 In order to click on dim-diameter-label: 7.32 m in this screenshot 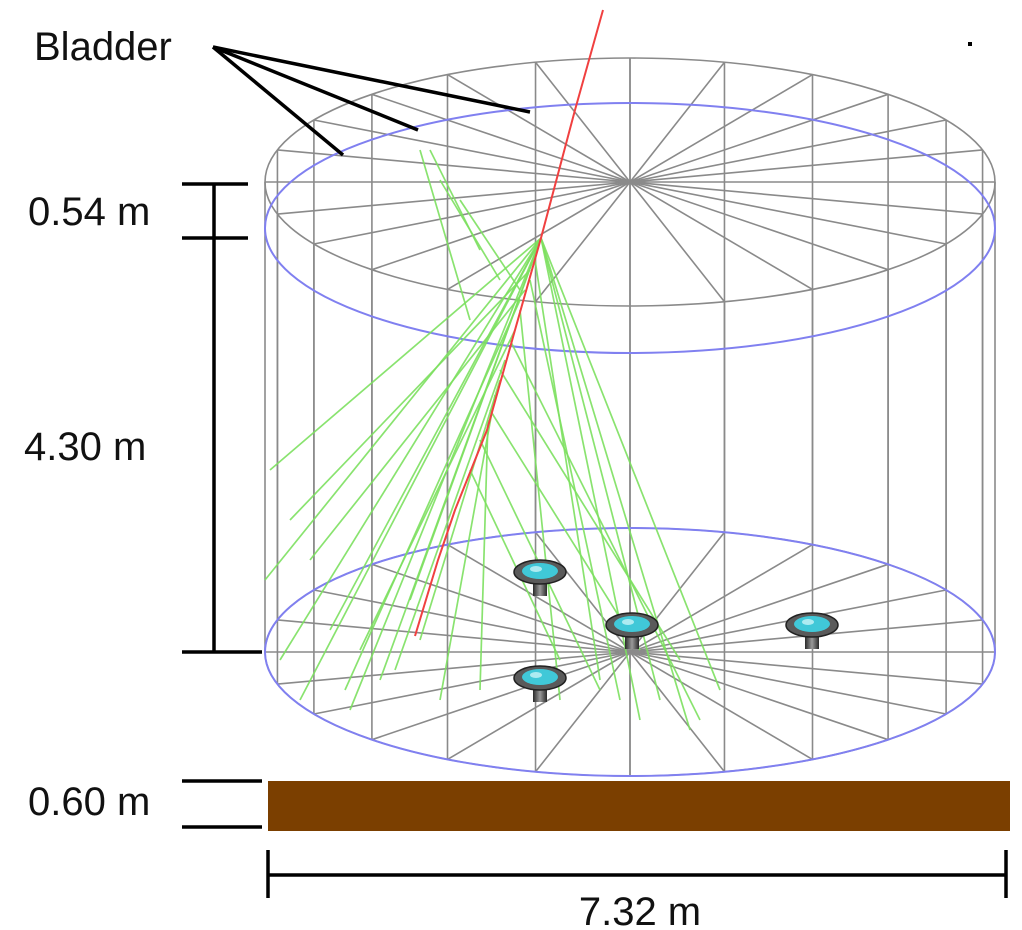, I will do `click(640, 910)`.